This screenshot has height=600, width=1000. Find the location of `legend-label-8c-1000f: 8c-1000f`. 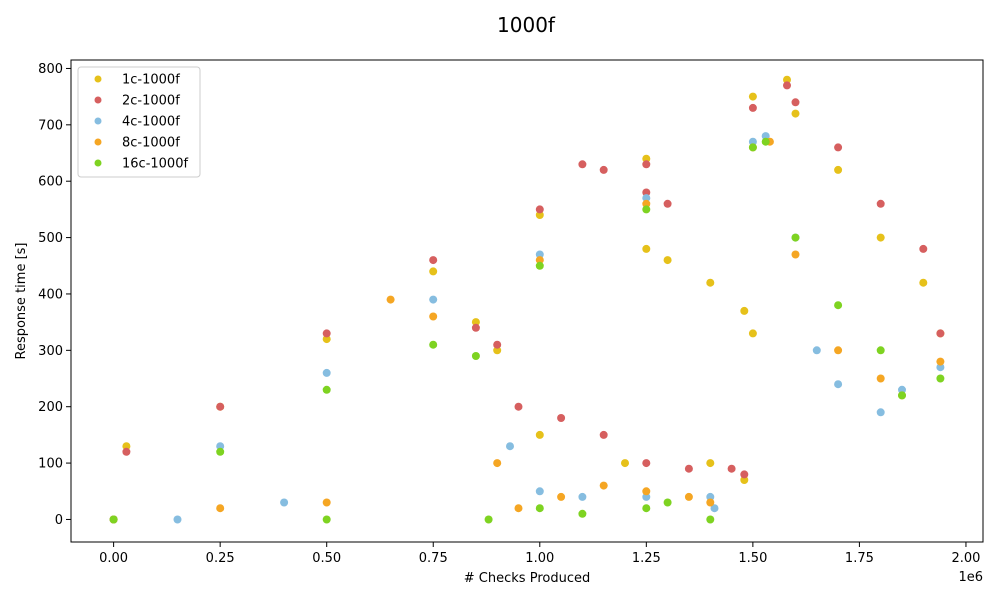

legend-label-8c-1000f: 8c-1000f is located at coordinates (151, 143).